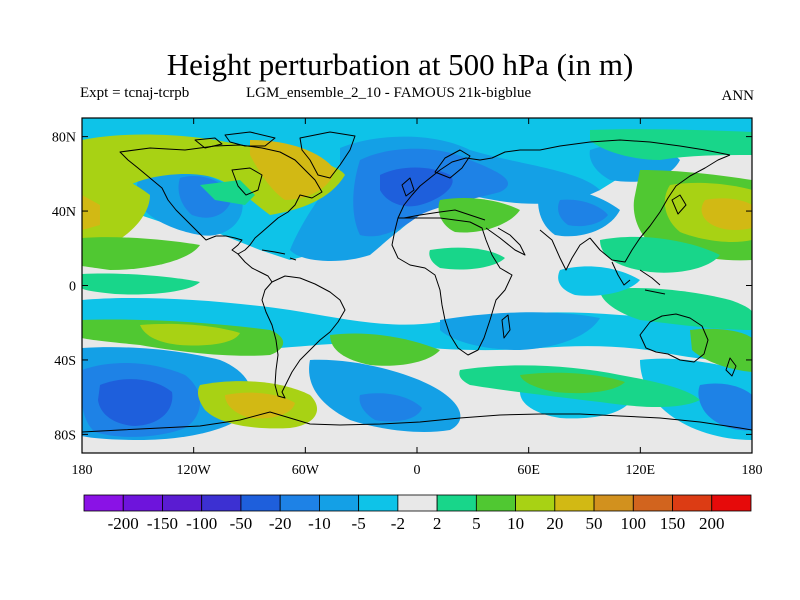 This screenshot has height=600, width=800. What do you see at coordinates (738, 96) in the screenshot?
I see `season-label: ANN` at bounding box center [738, 96].